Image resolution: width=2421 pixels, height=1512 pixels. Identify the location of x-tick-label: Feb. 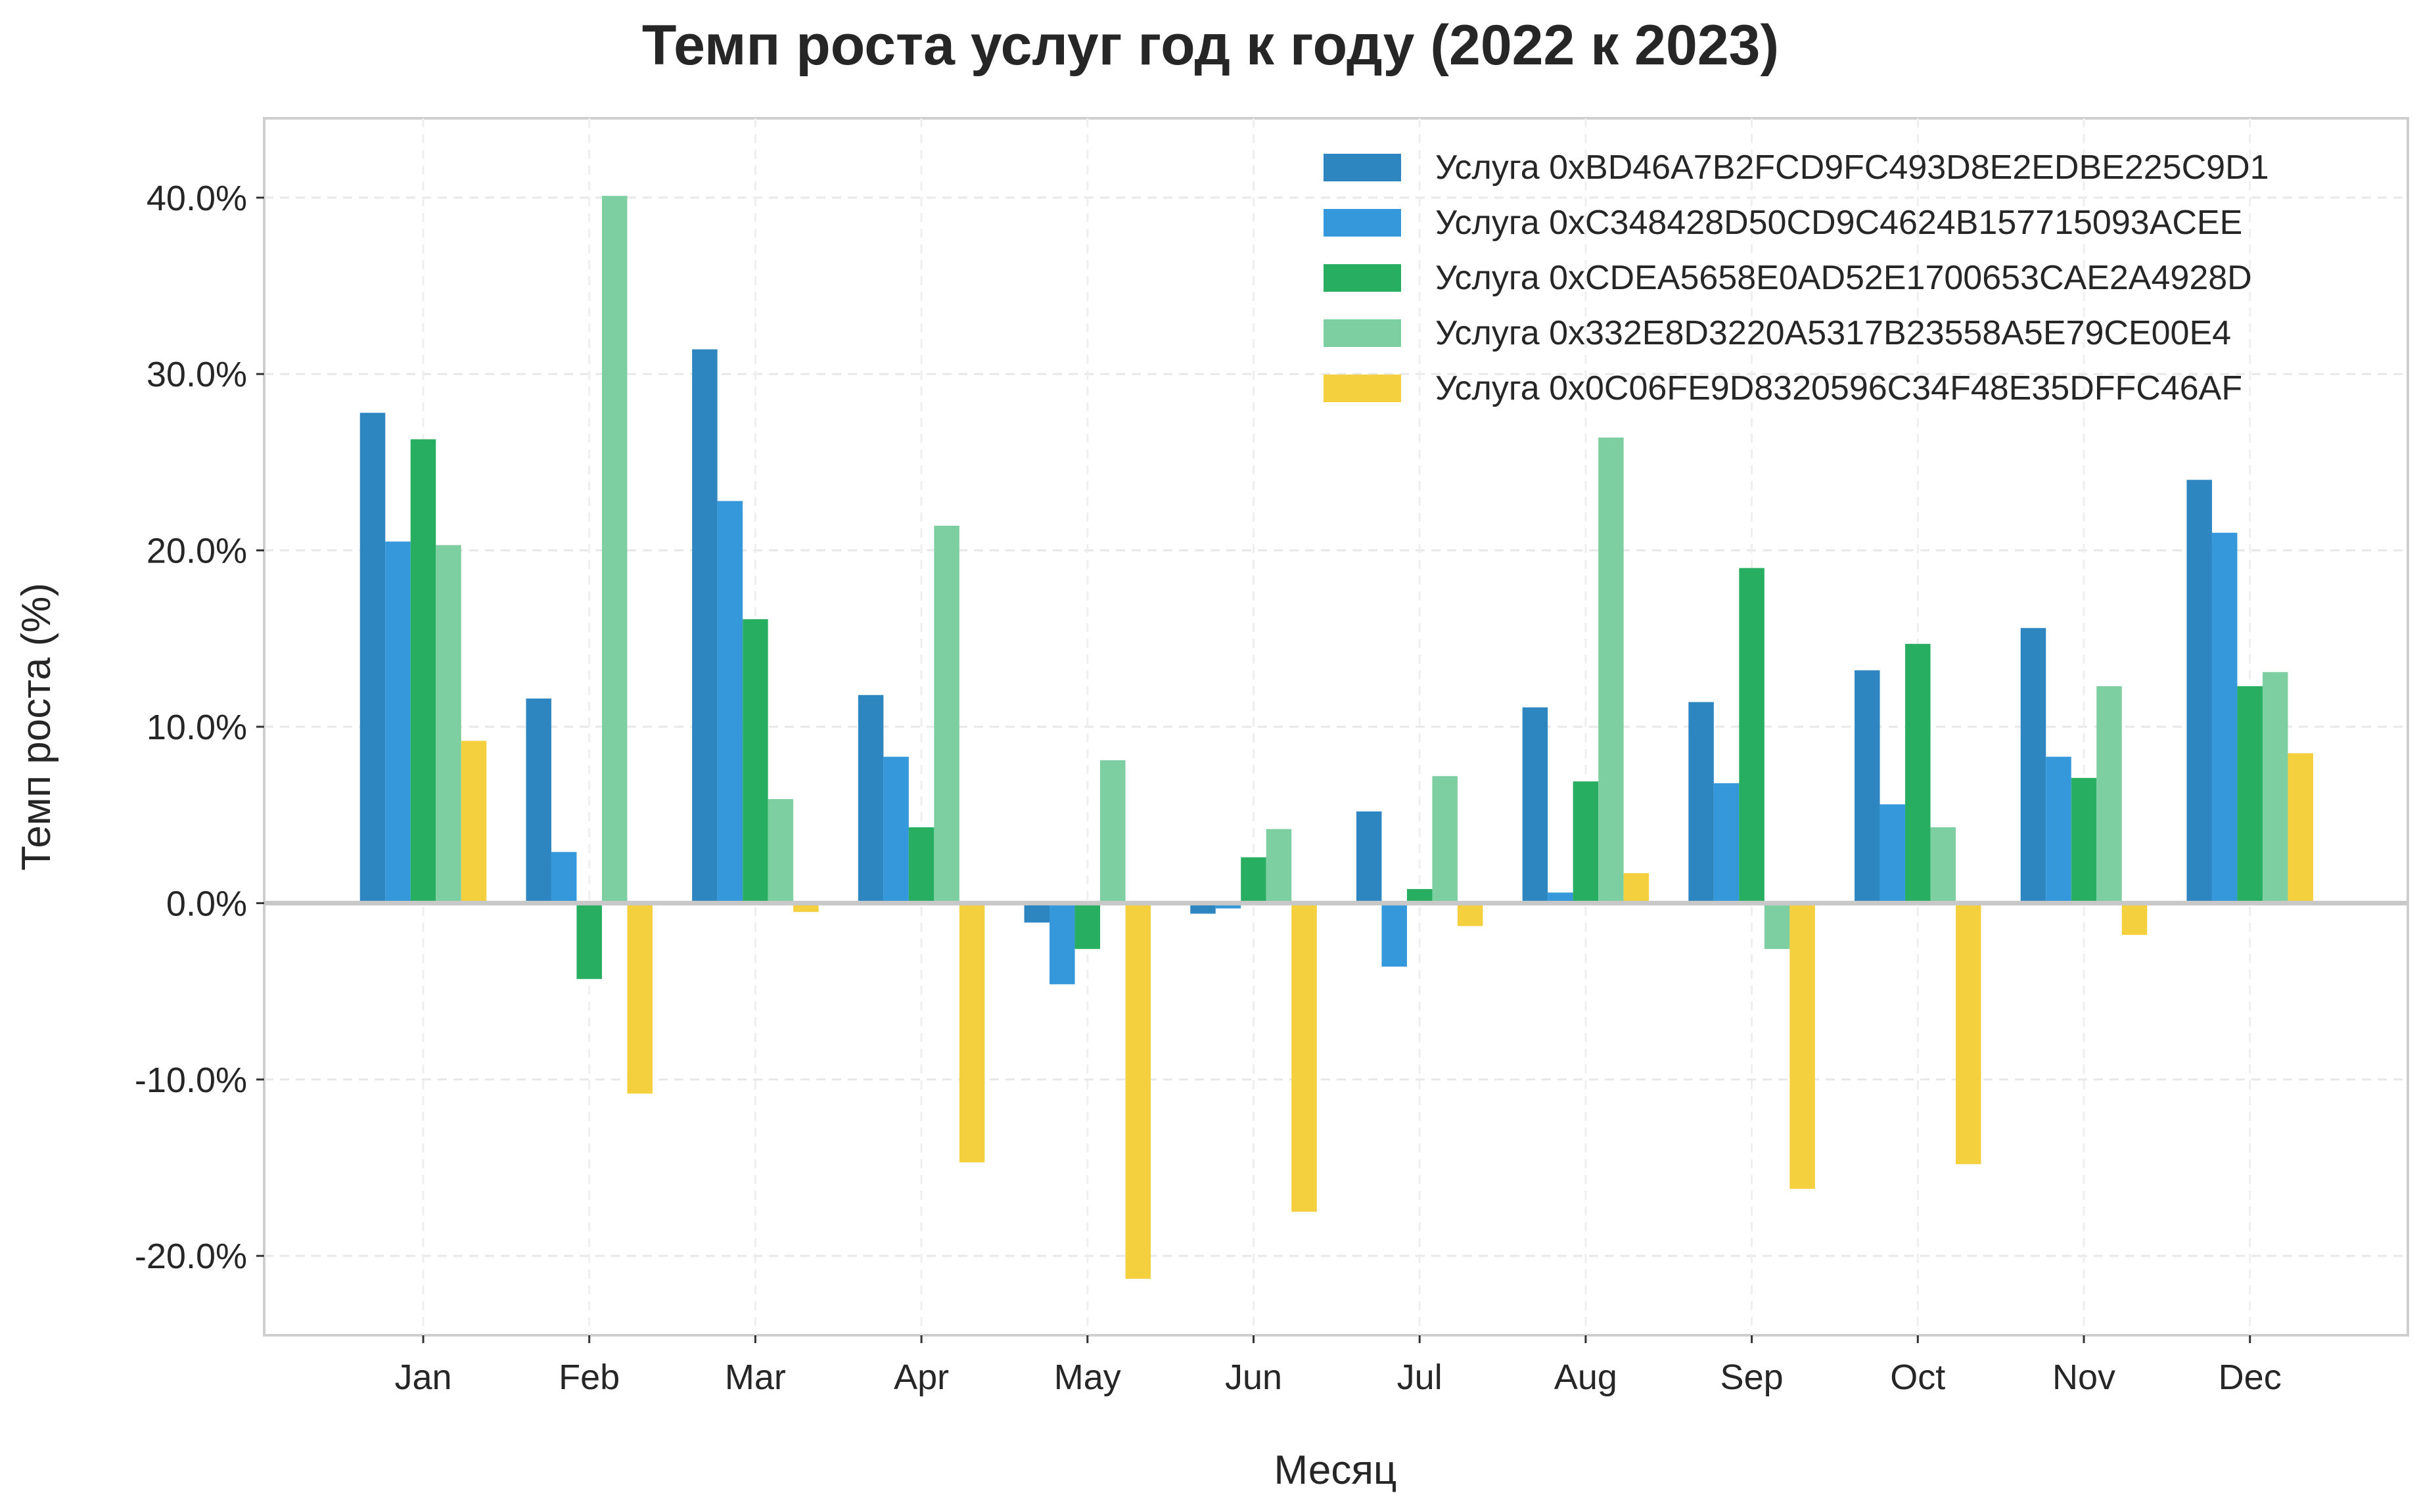
(589, 1377).